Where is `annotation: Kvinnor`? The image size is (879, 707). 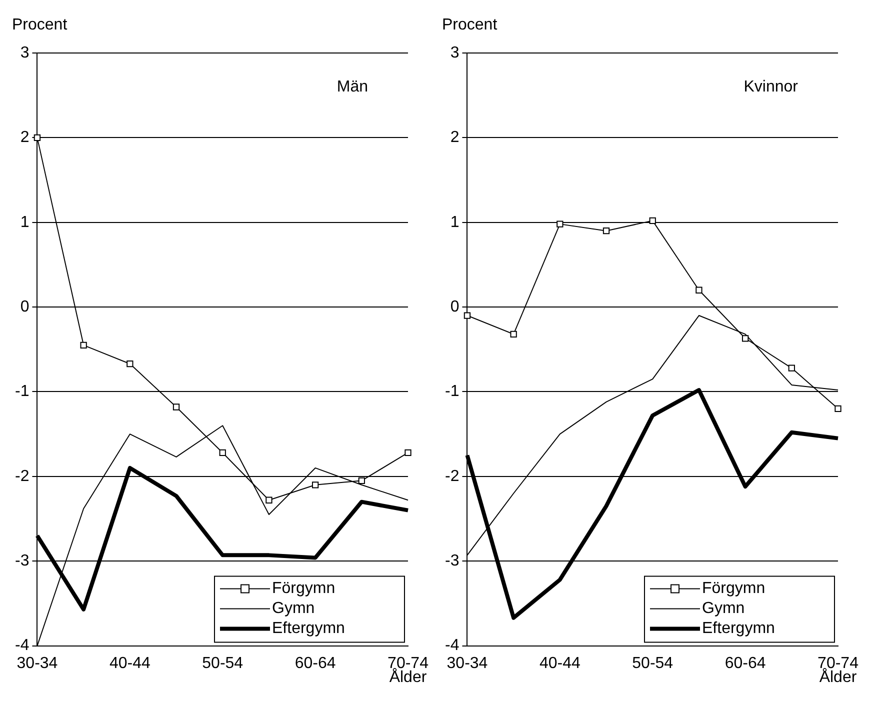
annotation: Kvinnor is located at coordinates (771, 87).